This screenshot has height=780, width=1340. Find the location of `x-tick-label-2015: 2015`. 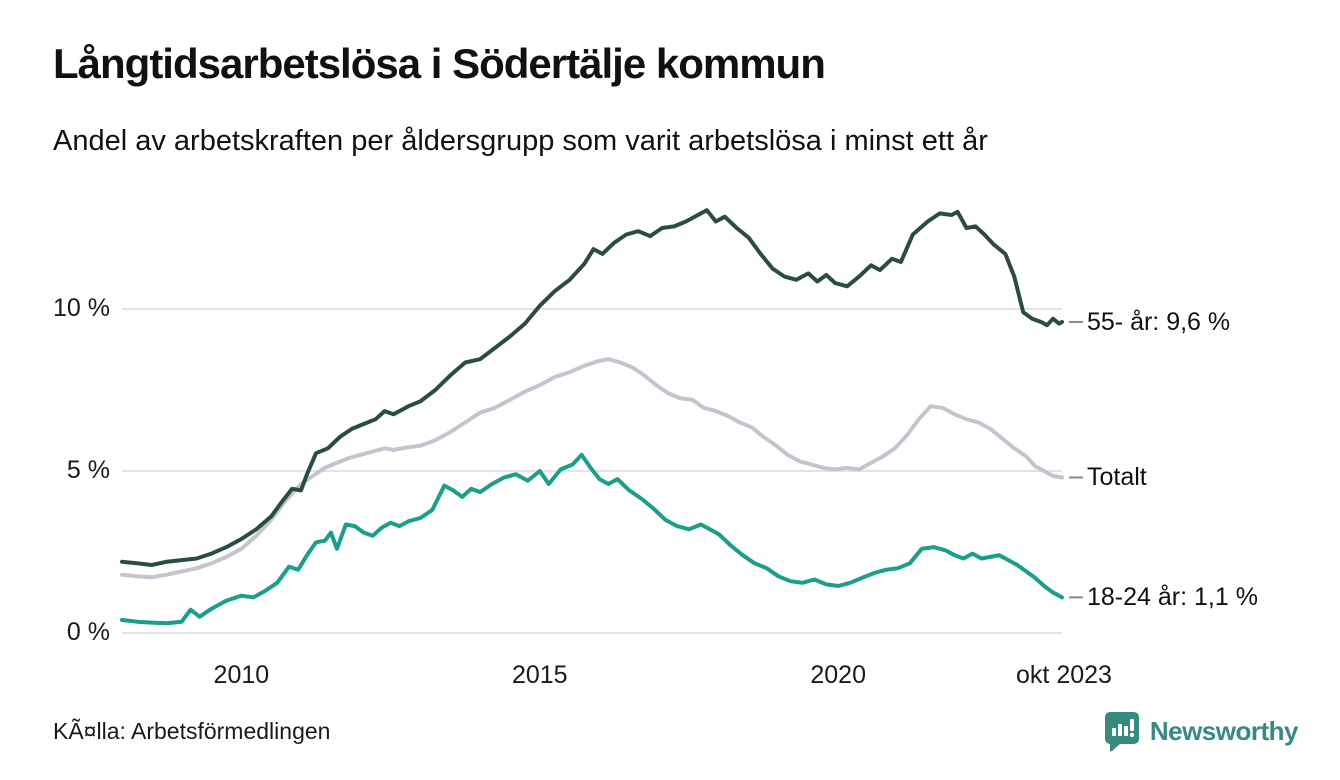

x-tick-label-2015: 2015 is located at coordinates (539, 675).